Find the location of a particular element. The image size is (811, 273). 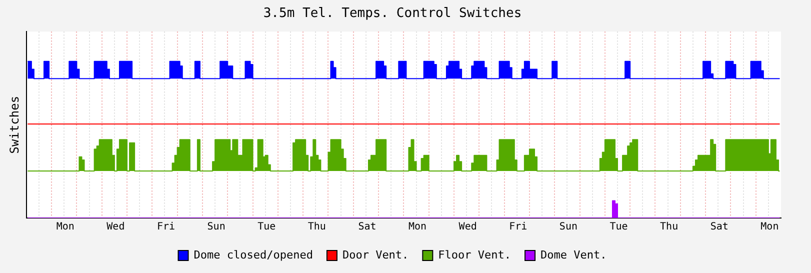

legend-label: Dome closed/opened is located at coordinates (253, 255).